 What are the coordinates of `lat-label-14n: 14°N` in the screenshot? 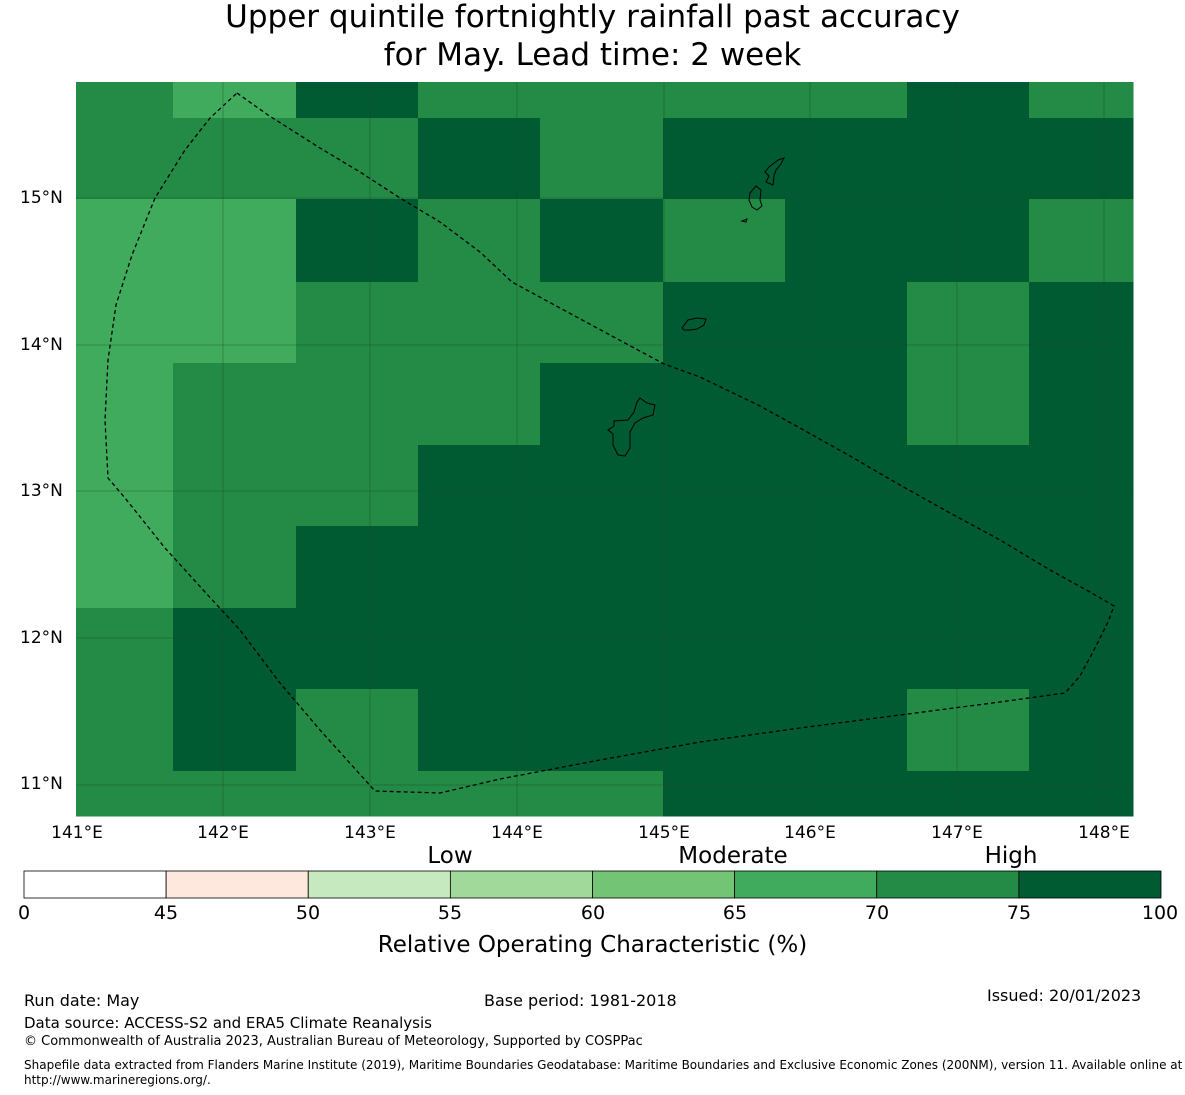 It's located at (41, 345).